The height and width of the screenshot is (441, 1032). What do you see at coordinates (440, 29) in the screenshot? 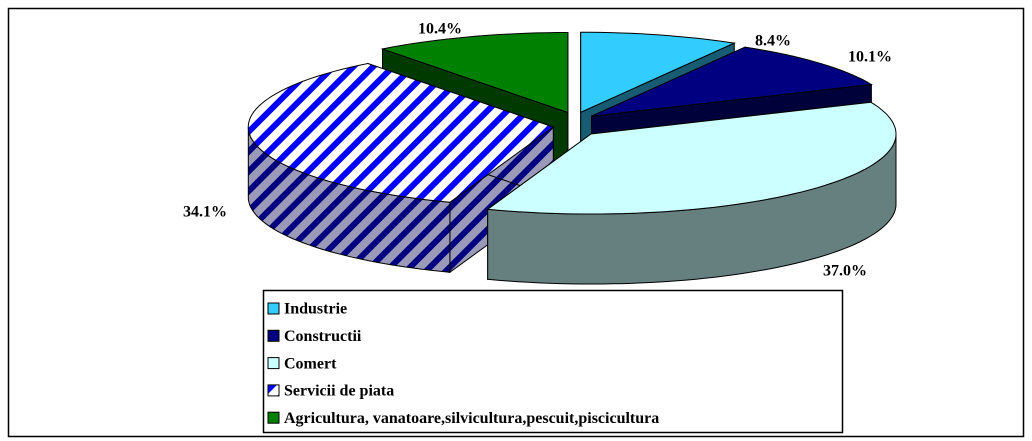
I see `data-label: 10.4%` at bounding box center [440, 29].